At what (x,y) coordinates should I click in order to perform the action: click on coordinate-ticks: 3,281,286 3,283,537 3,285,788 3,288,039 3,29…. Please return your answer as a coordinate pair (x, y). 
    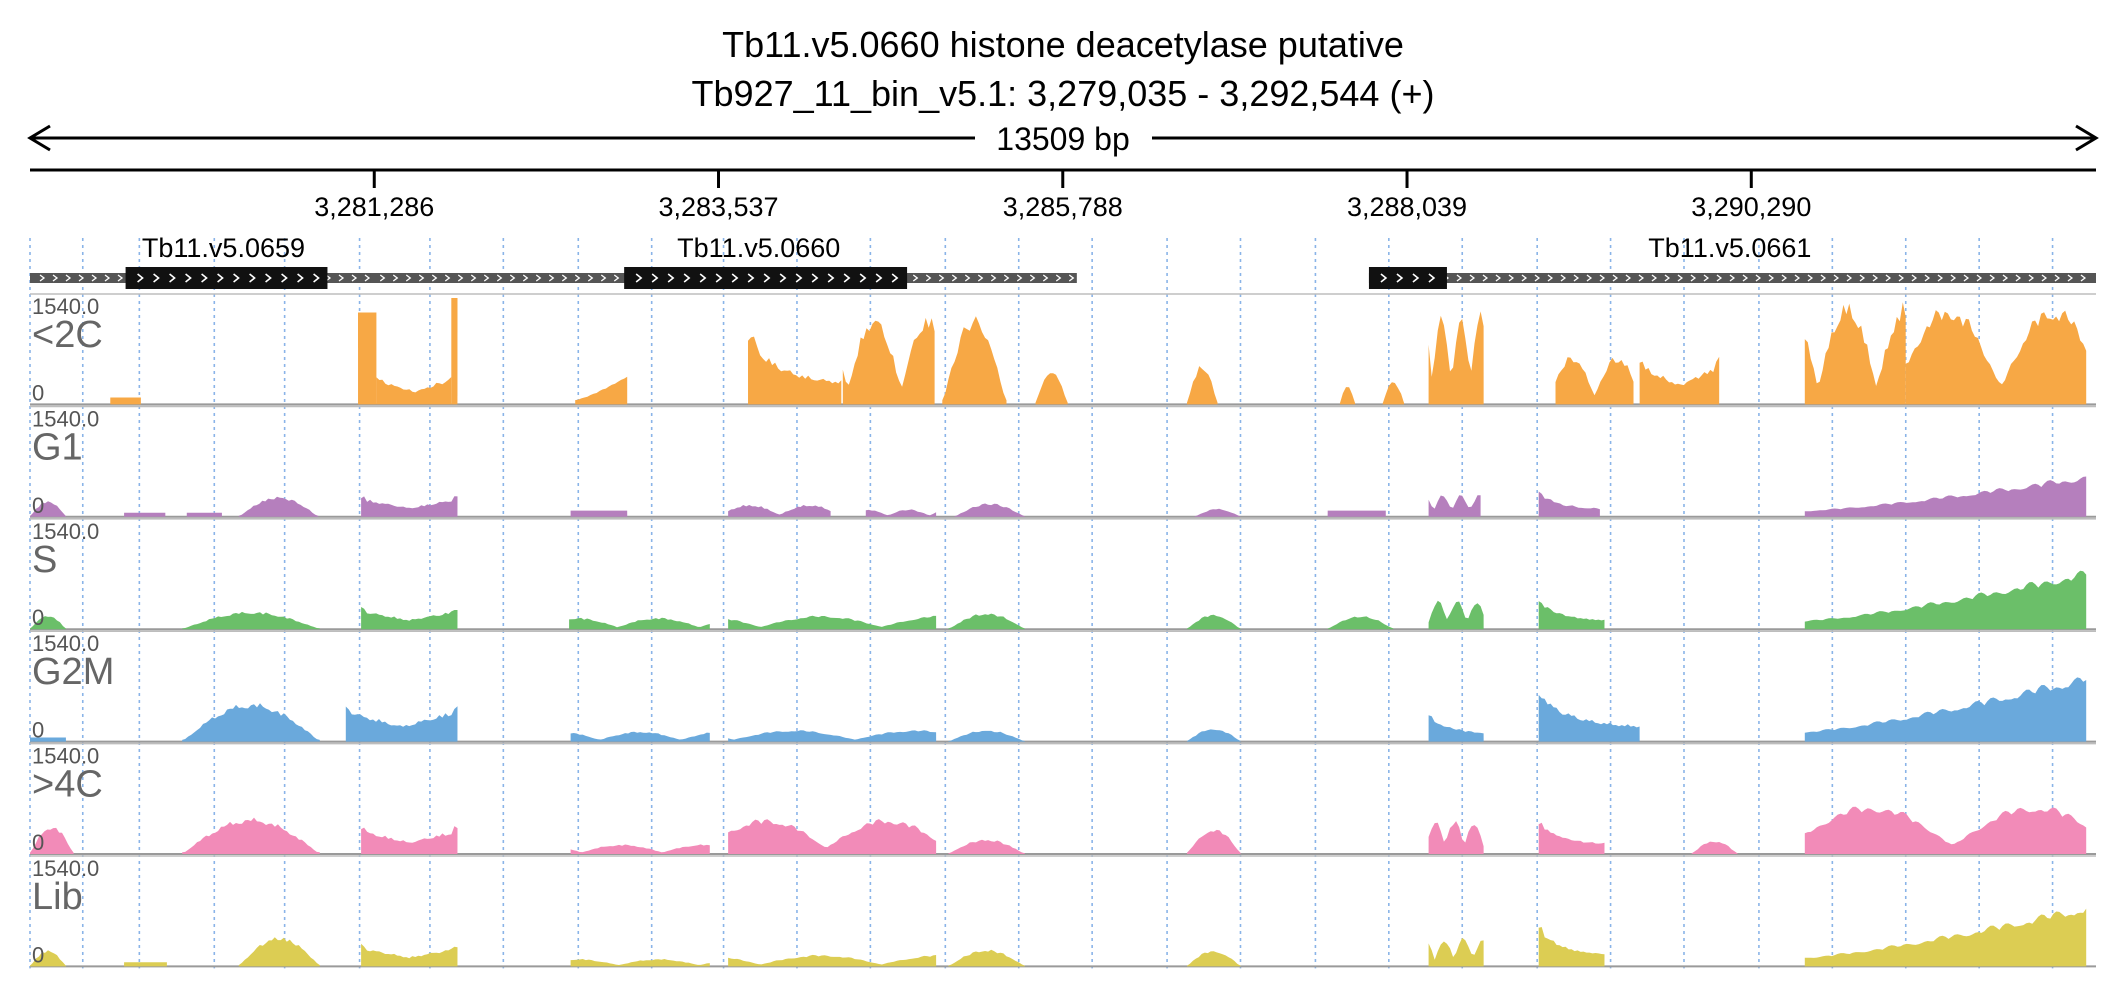
    Looking at the image, I should click on (1062, 196).